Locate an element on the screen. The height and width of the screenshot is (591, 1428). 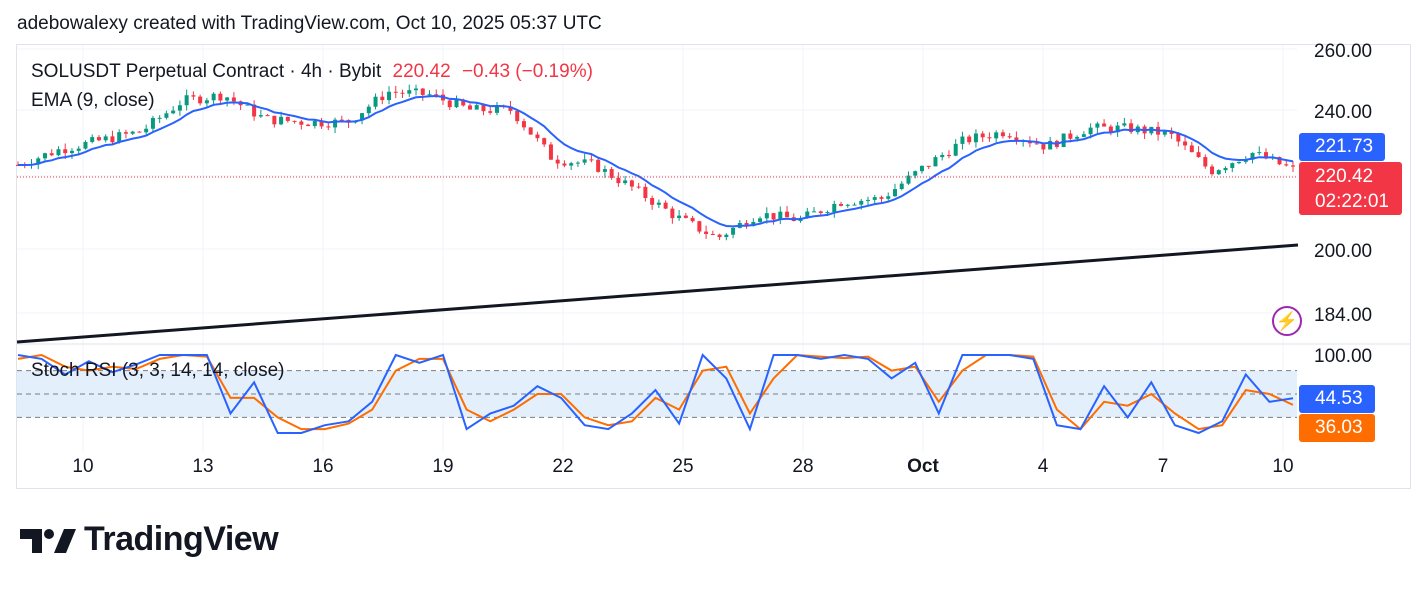
lightning-icon: ⚡ is located at coordinates (1287, 321).